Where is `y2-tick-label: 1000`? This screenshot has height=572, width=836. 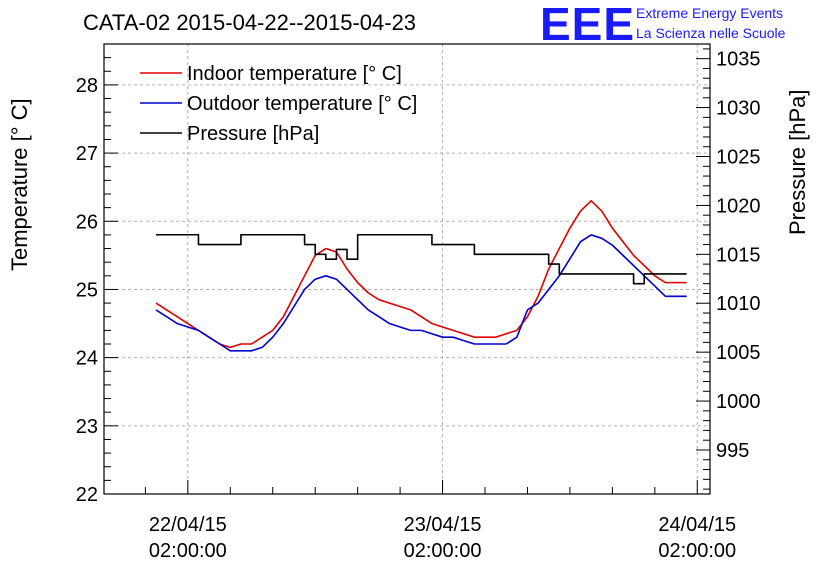
y2-tick-label: 1000 is located at coordinates (738, 402).